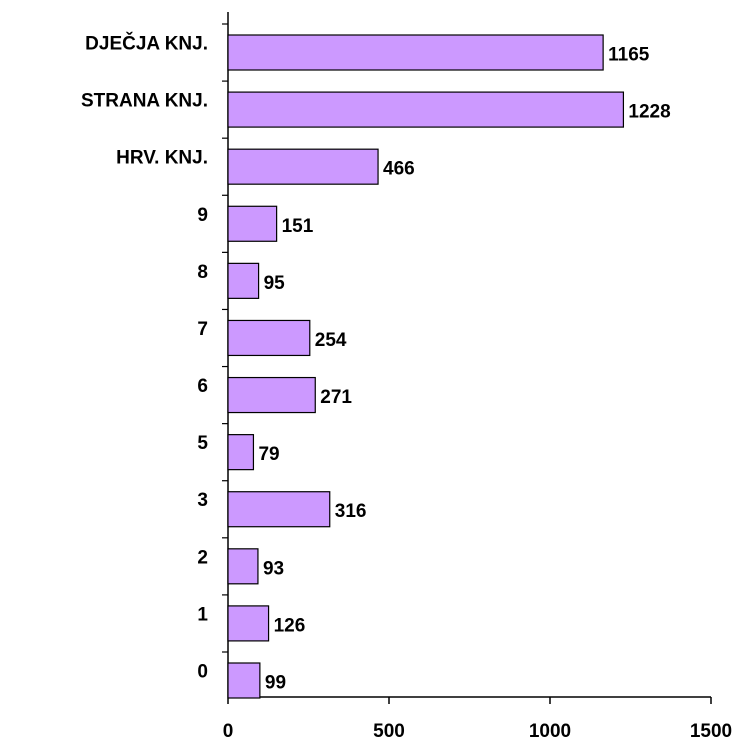 The width and height of the screenshot is (747, 746). Describe the element at coordinates (202, 329) in the screenshot. I see `y-tick-label: 7` at that location.